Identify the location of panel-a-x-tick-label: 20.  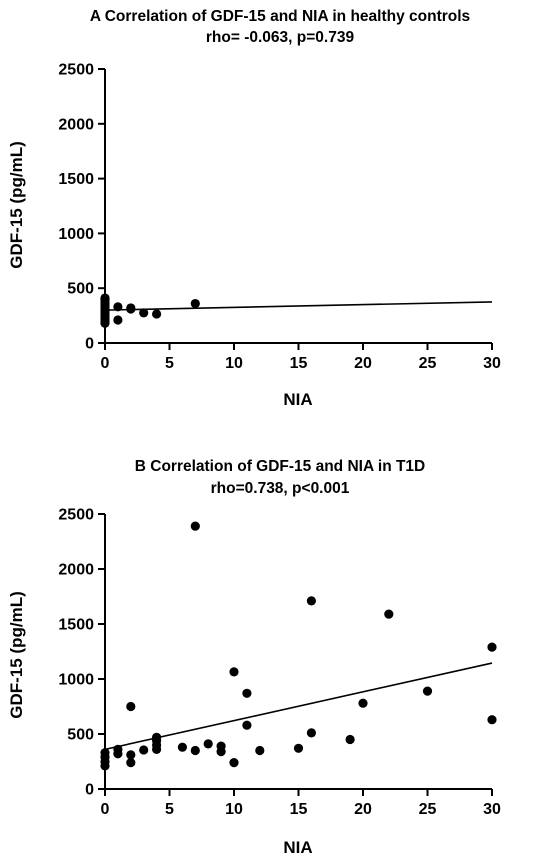
(363, 363).